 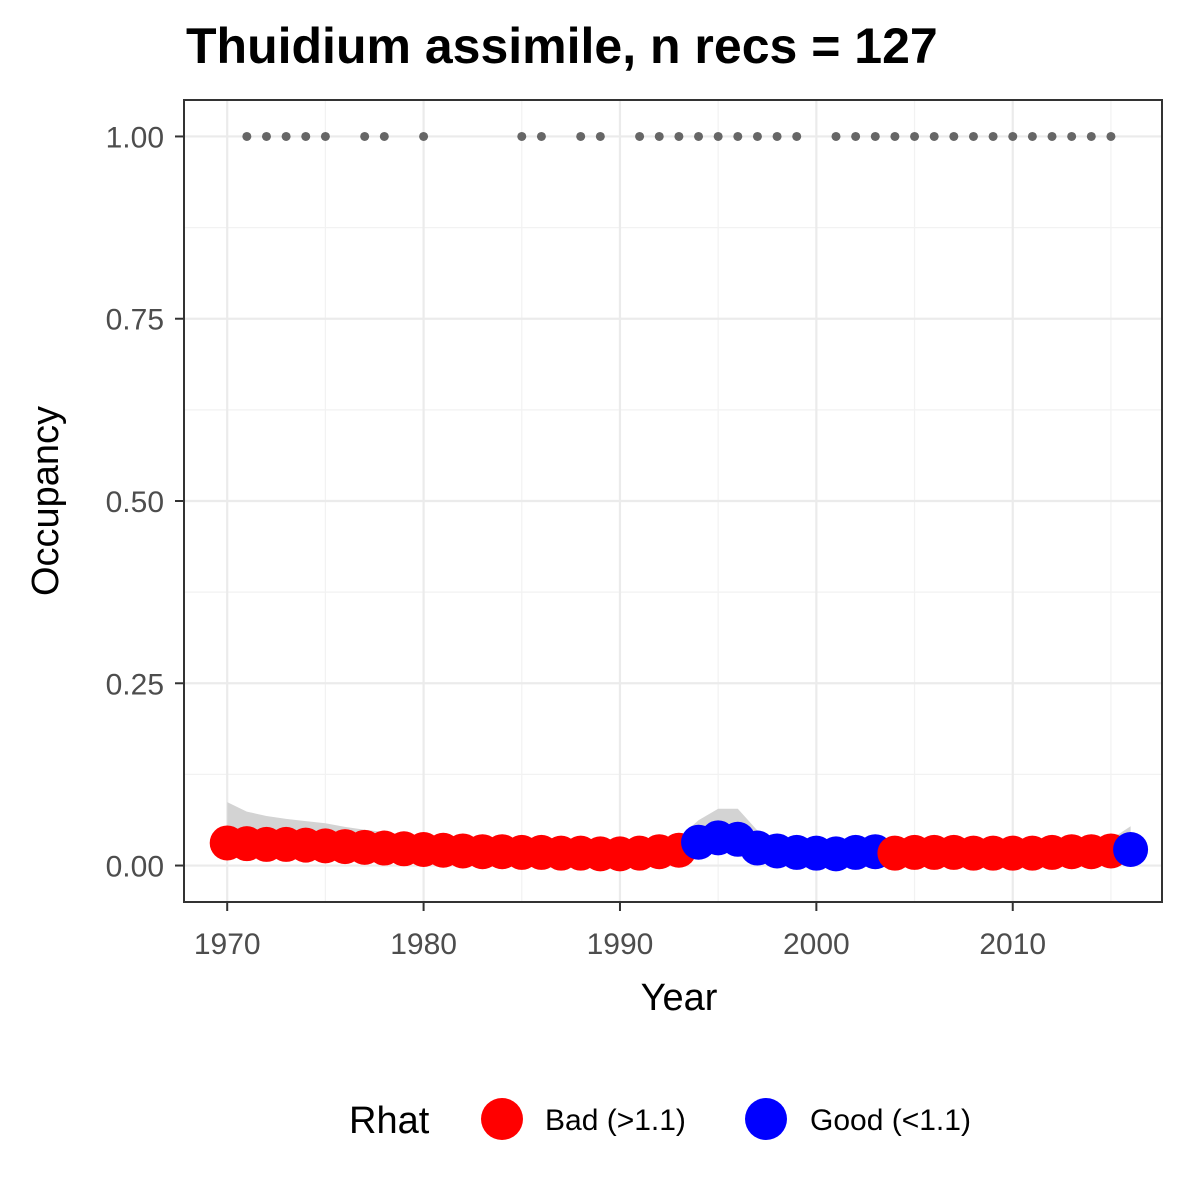 What do you see at coordinates (135, 684) in the screenshot?
I see `y-tick-label: 0.25` at bounding box center [135, 684].